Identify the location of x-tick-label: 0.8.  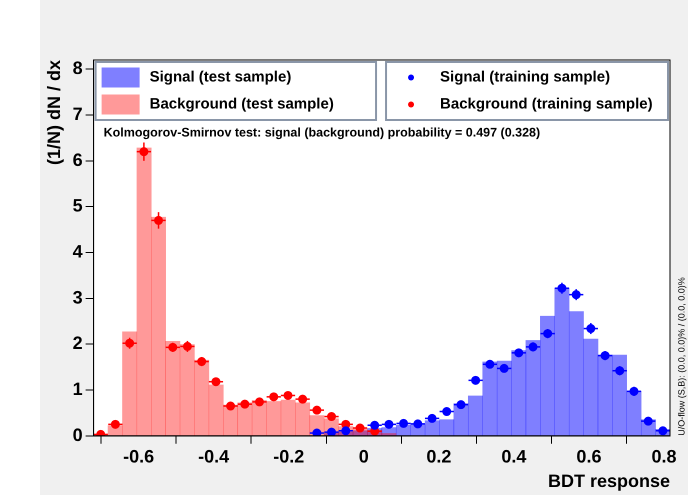
(664, 456).